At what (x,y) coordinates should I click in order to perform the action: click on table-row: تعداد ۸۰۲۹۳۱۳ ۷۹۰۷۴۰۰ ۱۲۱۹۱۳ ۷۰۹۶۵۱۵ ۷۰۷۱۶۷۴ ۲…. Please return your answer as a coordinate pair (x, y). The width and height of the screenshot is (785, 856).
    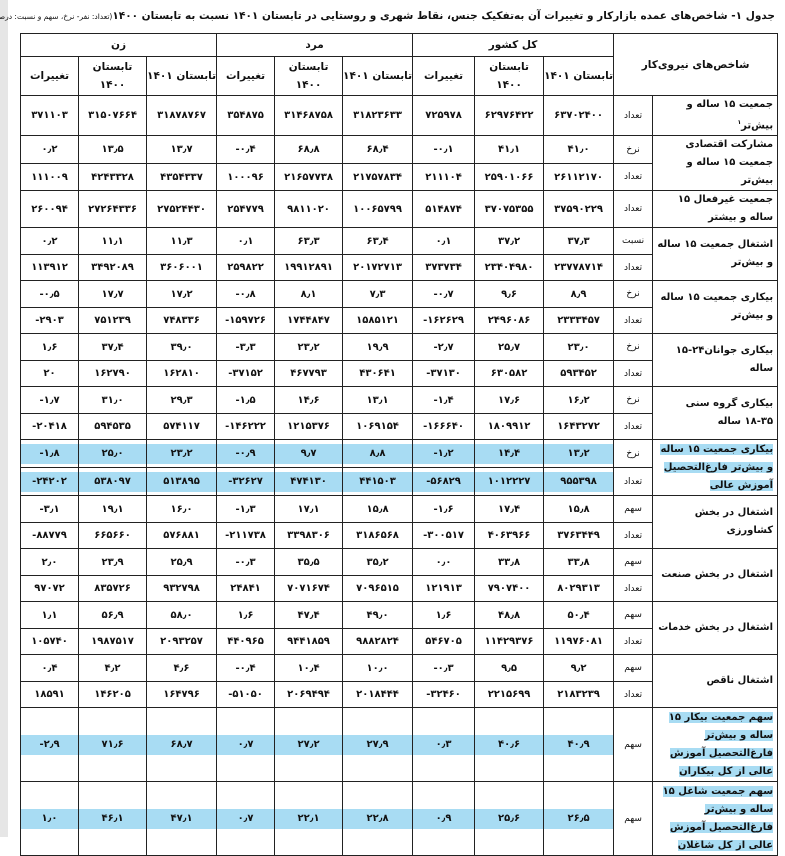
    Looking at the image, I should click on (398, 588).